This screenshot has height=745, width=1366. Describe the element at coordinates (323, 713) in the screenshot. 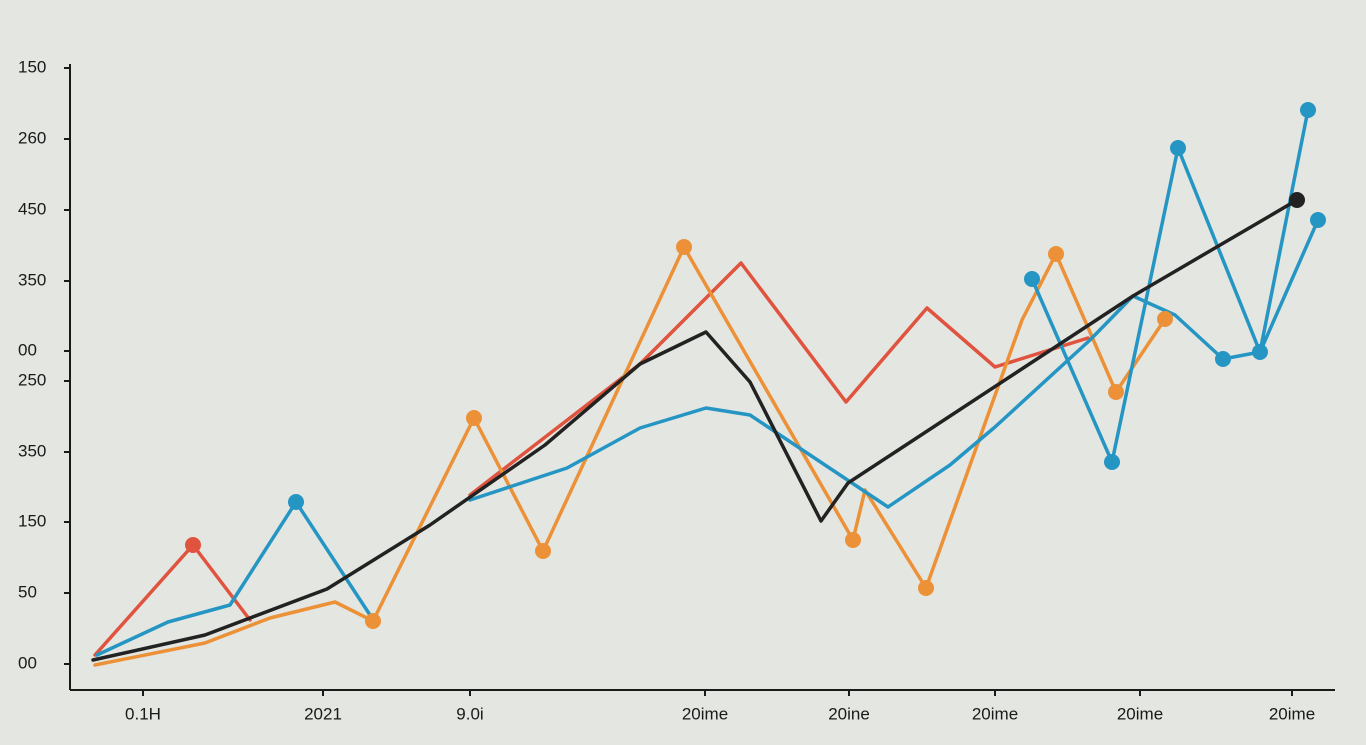

I see `x-tick-label: 2021` at that location.